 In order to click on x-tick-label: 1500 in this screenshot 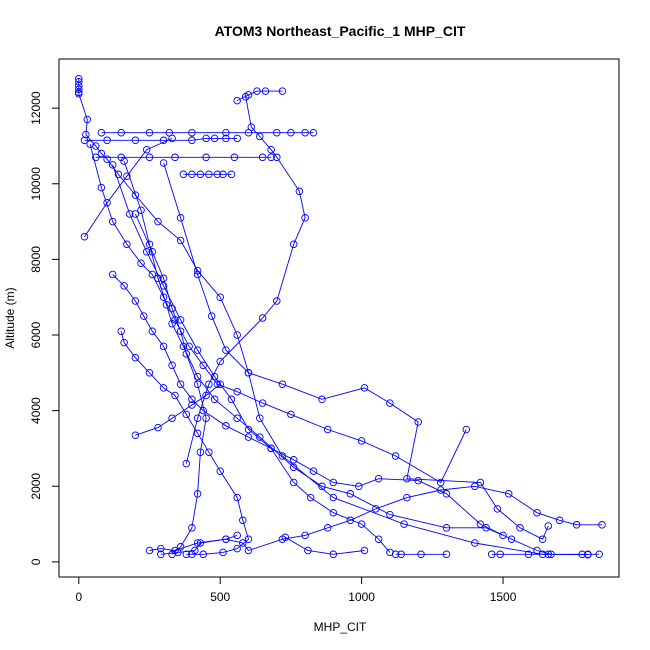, I will do `click(503, 597)`.